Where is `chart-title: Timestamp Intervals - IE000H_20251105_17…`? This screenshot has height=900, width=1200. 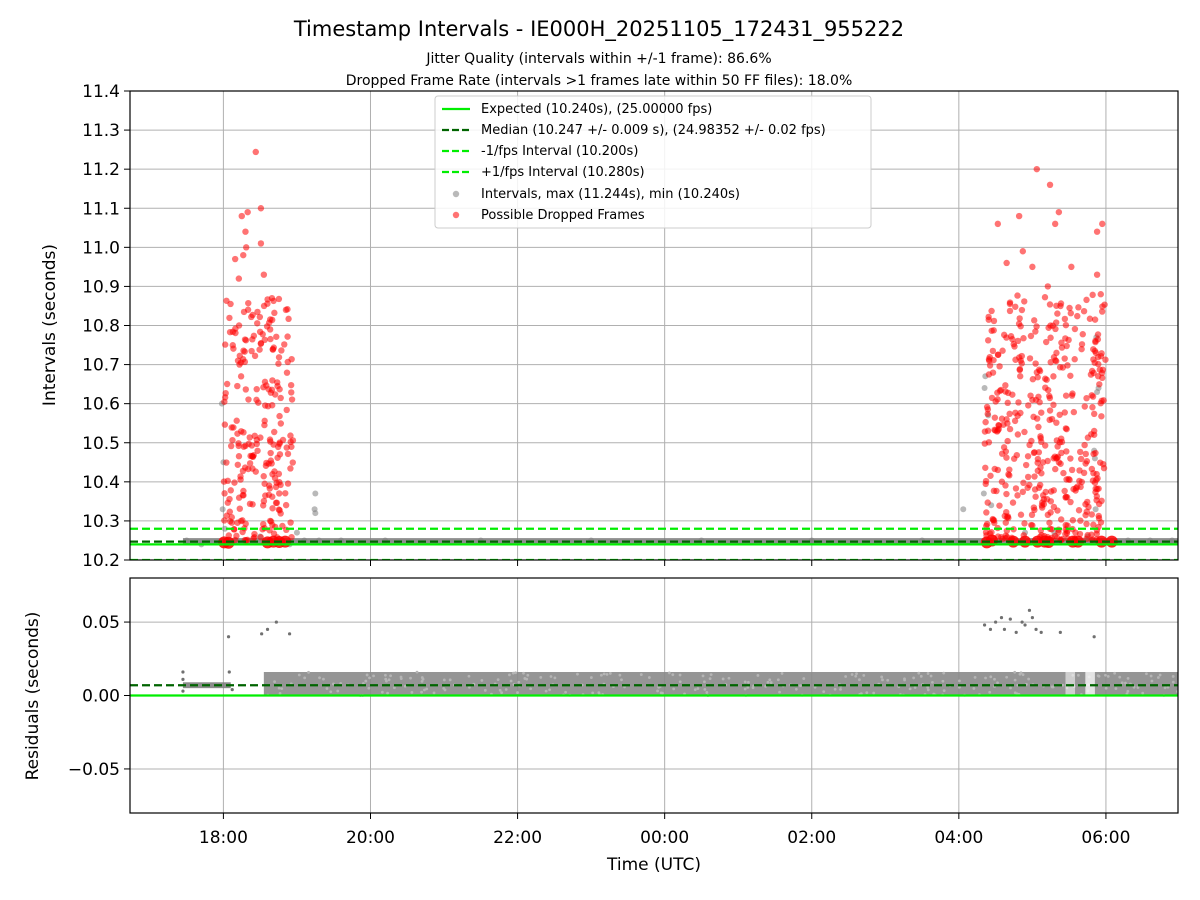
chart-title: Timestamp Intervals - IE000H_20251105_17… is located at coordinates (598, 29).